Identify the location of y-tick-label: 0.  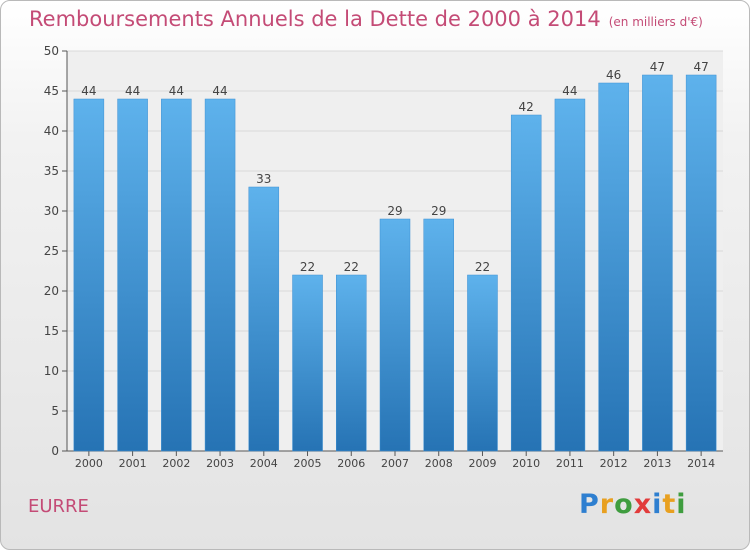
(55, 451).